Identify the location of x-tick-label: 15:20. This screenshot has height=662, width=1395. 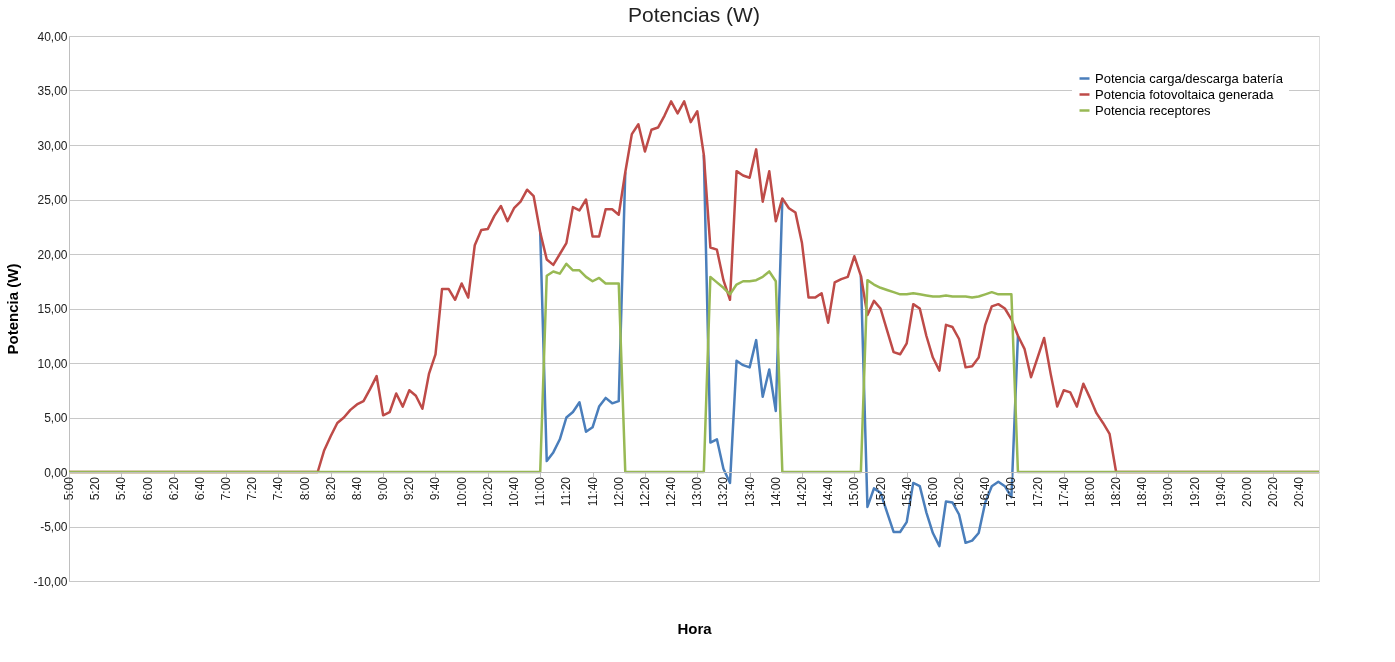
(880, 492).